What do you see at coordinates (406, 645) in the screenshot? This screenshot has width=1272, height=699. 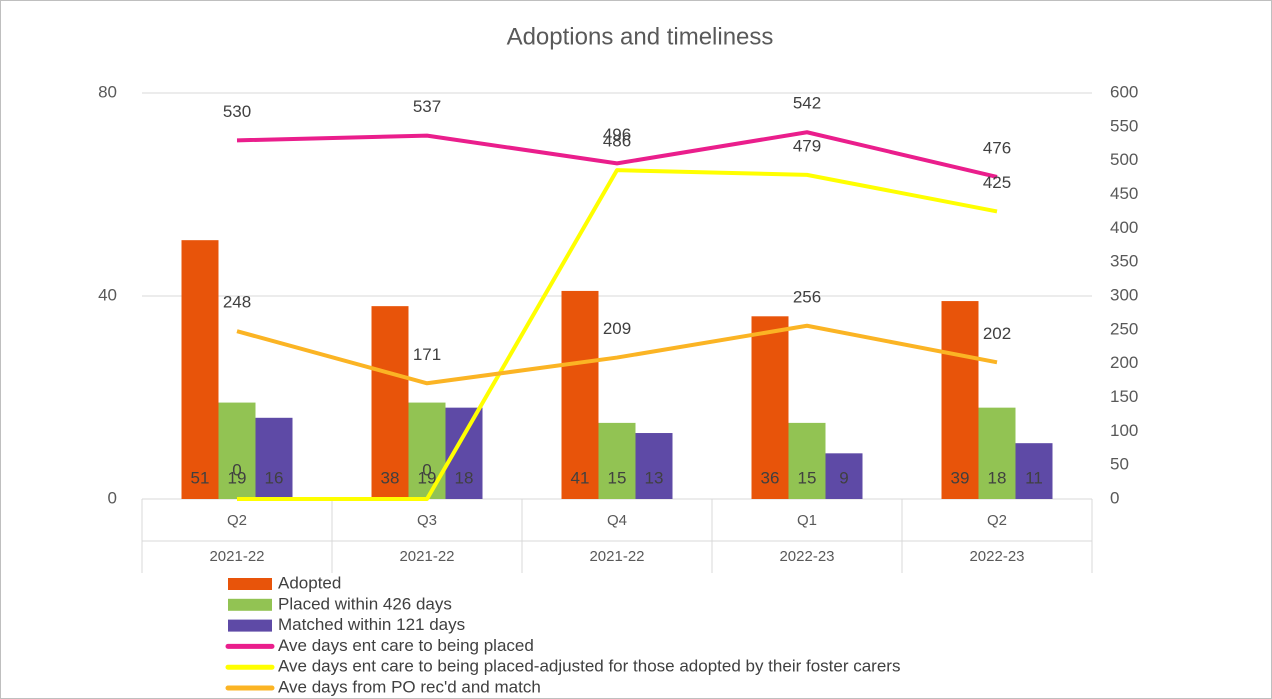 I see `legend-label: Ave days ent care to being placed` at bounding box center [406, 645].